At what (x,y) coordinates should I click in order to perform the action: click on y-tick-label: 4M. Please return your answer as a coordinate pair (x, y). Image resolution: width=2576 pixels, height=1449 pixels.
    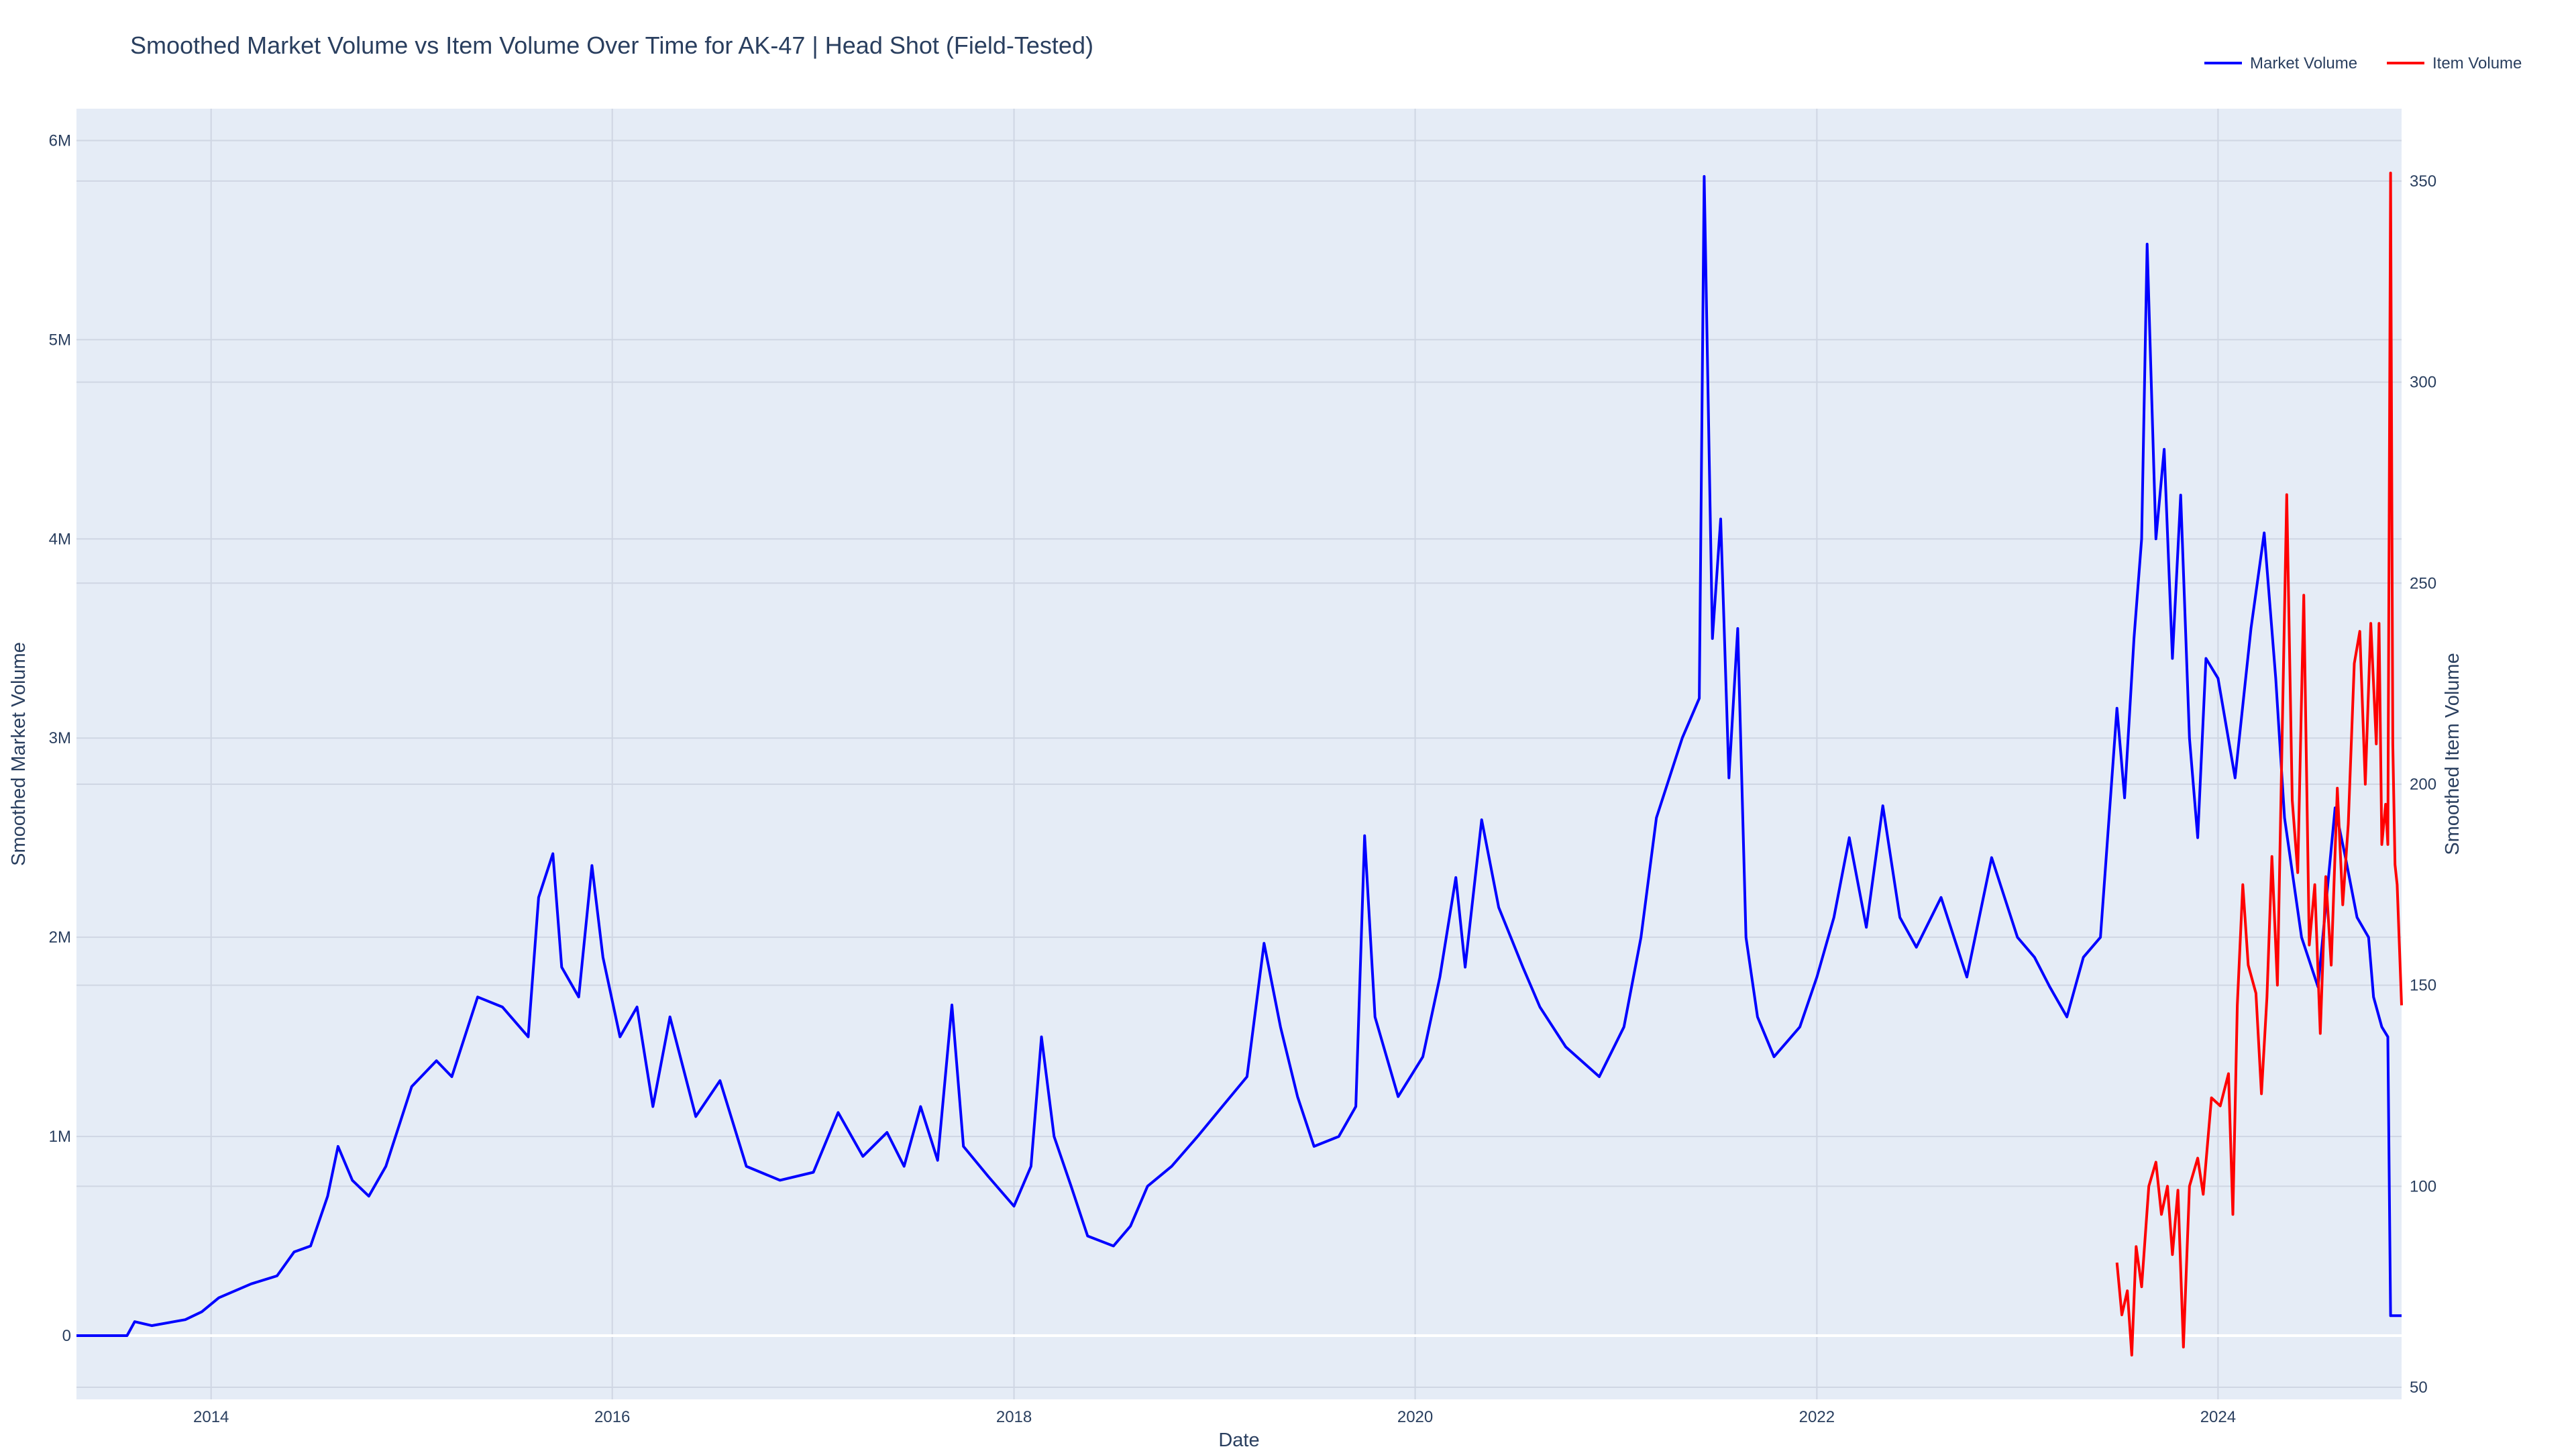
    Looking at the image, I should click on (60, 539).